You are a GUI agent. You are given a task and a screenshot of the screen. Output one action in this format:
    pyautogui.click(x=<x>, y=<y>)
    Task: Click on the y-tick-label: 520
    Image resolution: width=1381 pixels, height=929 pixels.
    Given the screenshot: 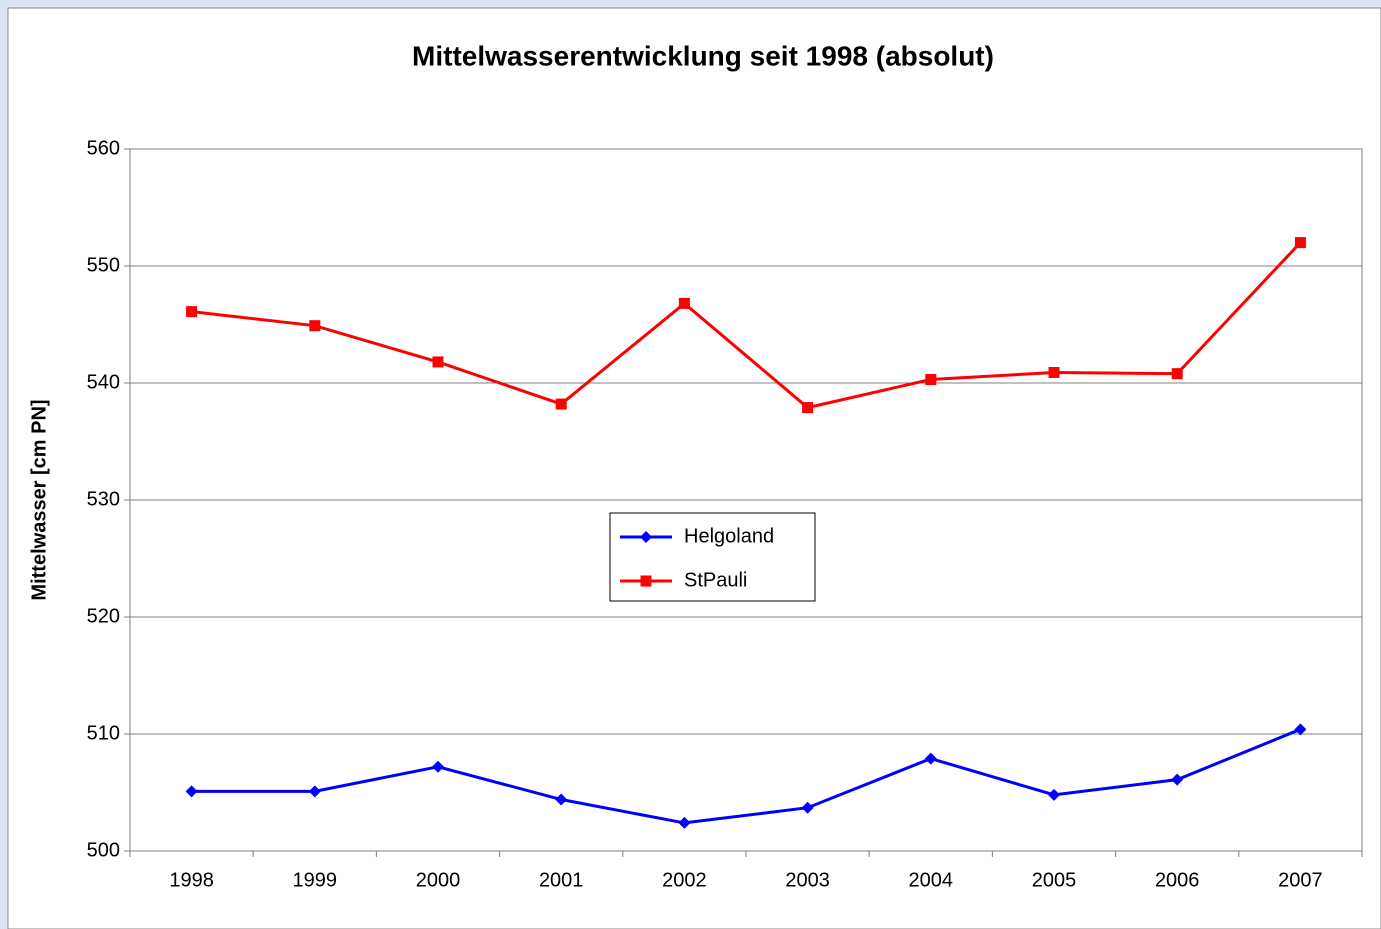 What is the action you would take?
    pyautogui.click(x=103, y=616)
    